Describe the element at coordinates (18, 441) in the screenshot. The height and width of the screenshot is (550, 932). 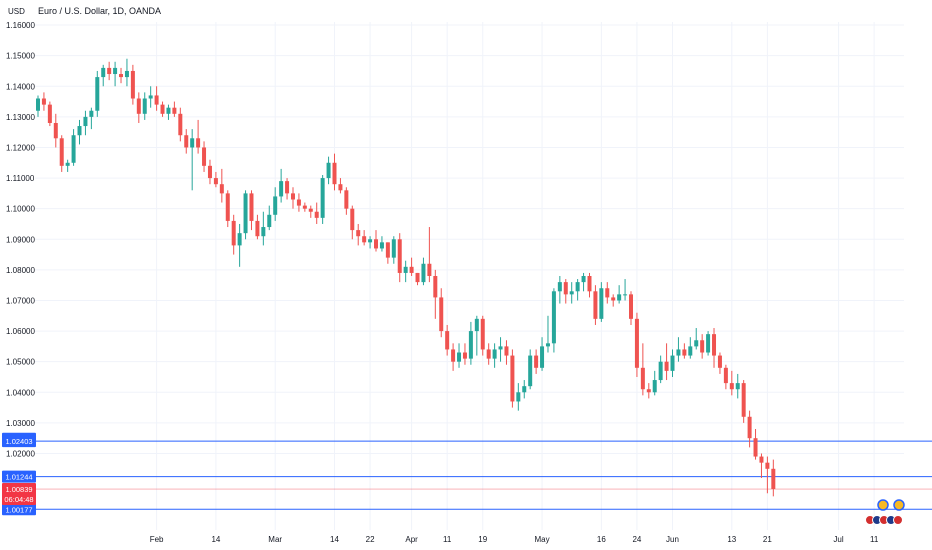
I see `level-badge-label: 1.02403` at that location.